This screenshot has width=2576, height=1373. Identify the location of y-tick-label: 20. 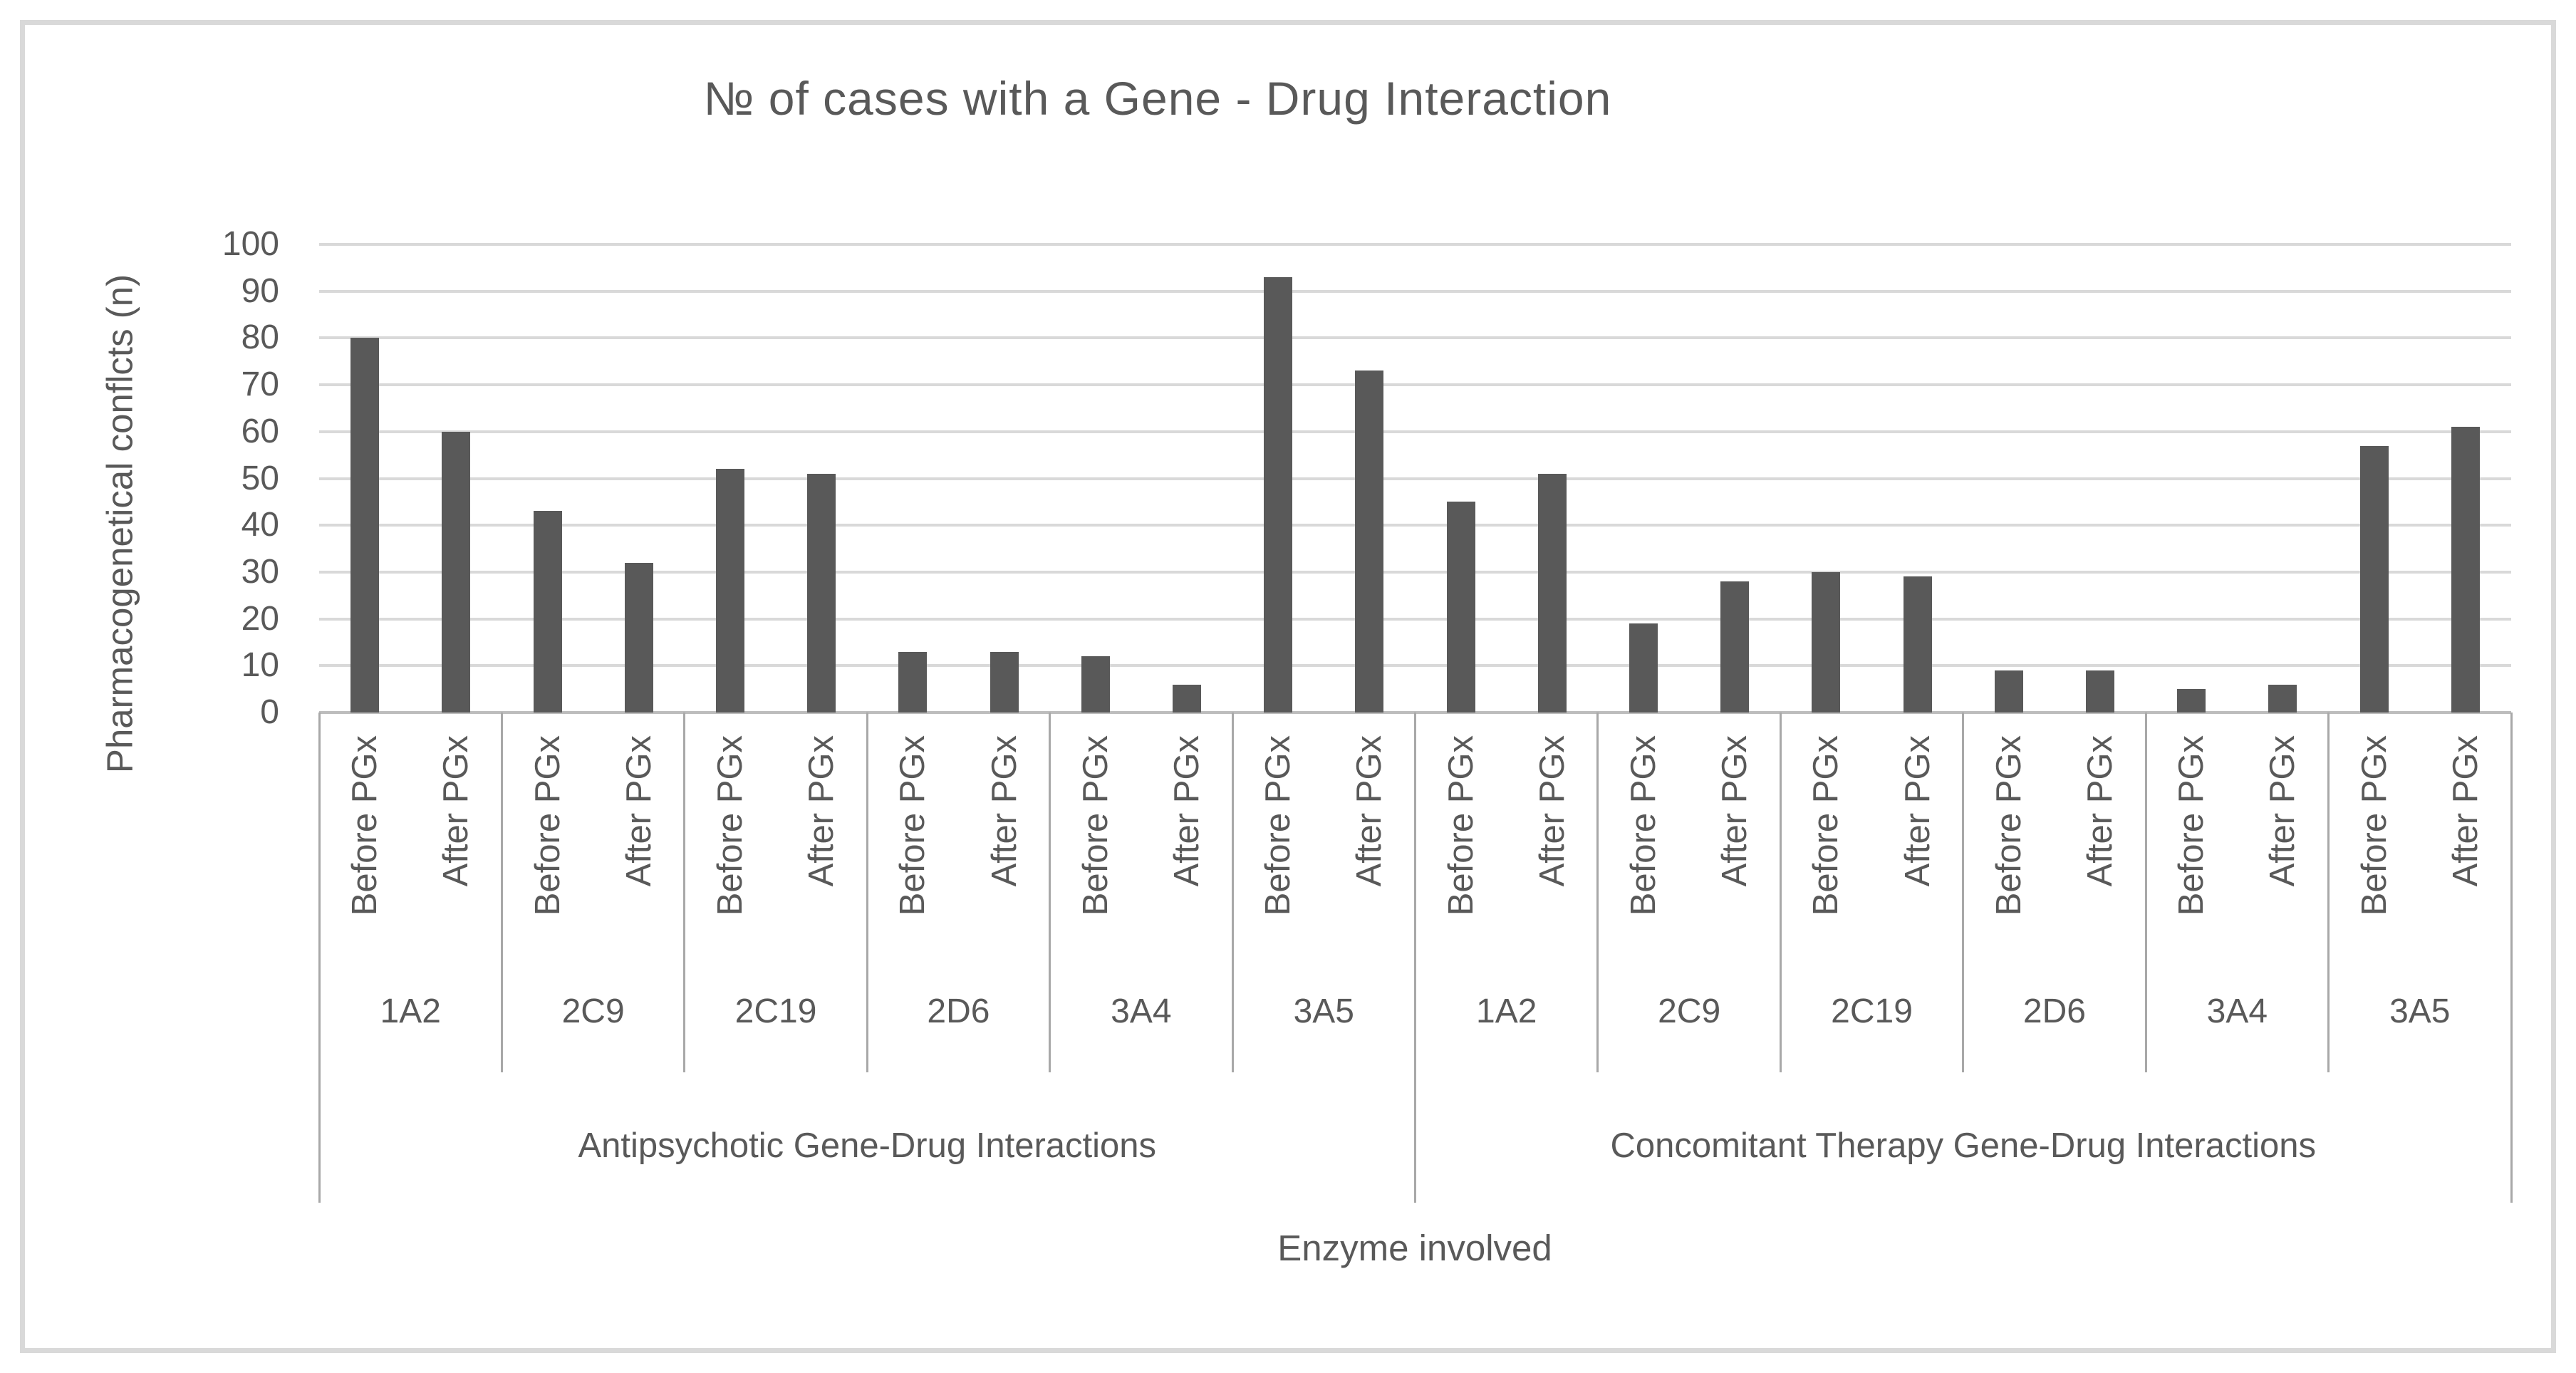
(260, 619).